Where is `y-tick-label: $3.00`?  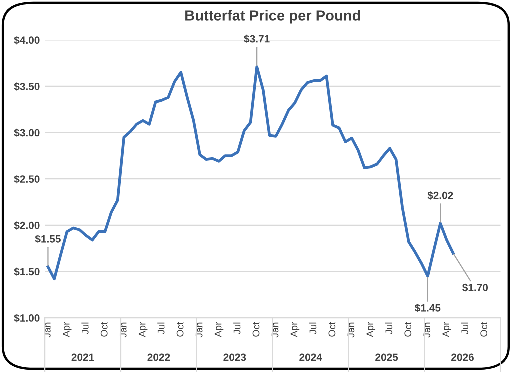
y-tick-label: $3.00 is located at coordinates (27, 133).